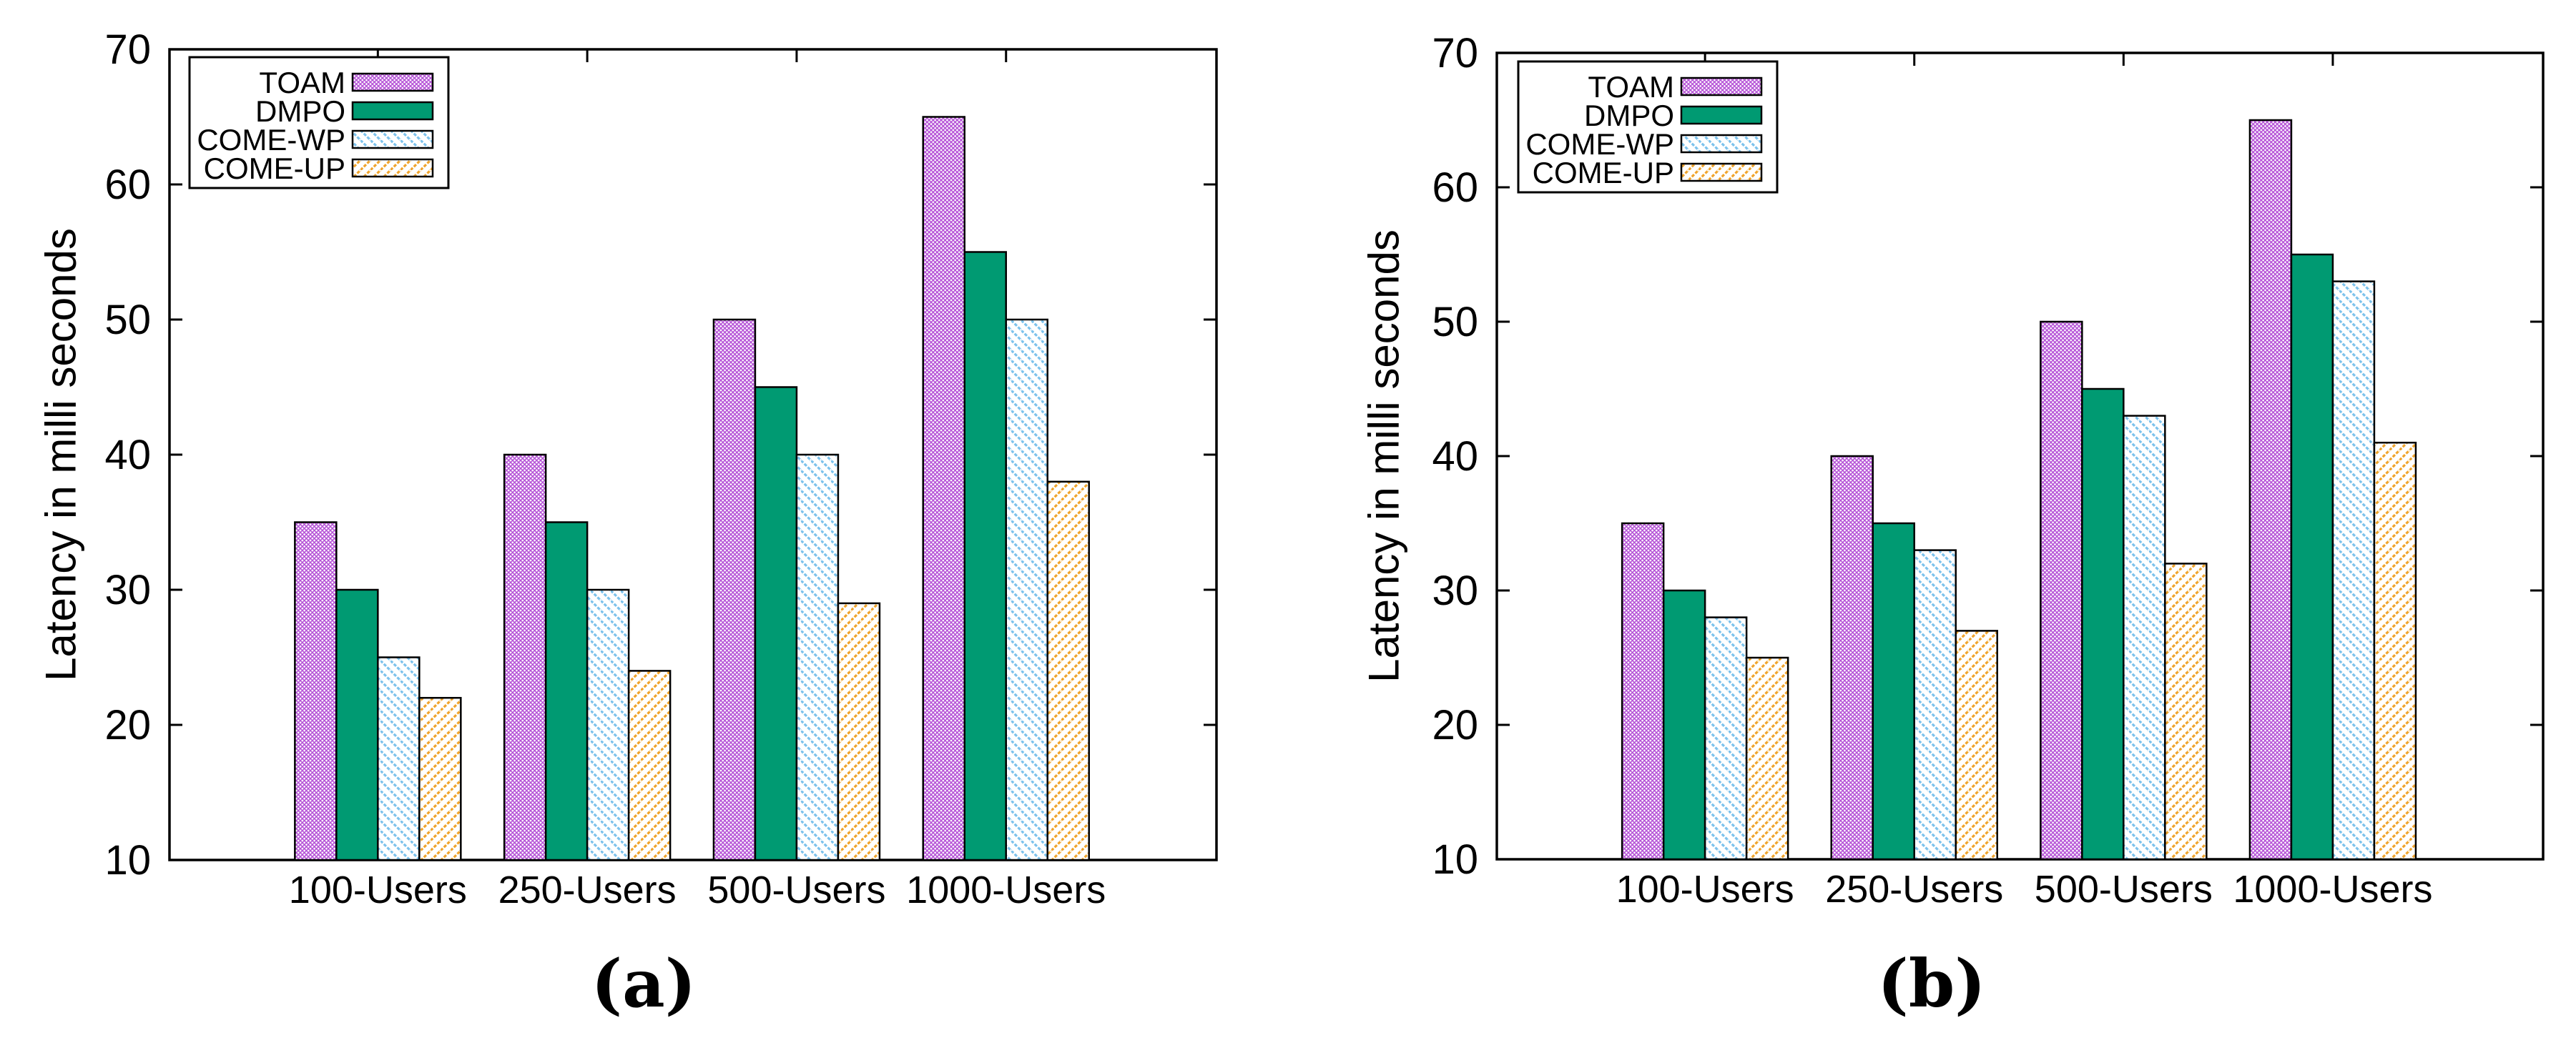 The width and height of the screenshot is (2576, 1053). What do you see at coordinates (1931, 983) in the screenshot?
I see `caption-b: (b)` at bounding box center [1931, 983].